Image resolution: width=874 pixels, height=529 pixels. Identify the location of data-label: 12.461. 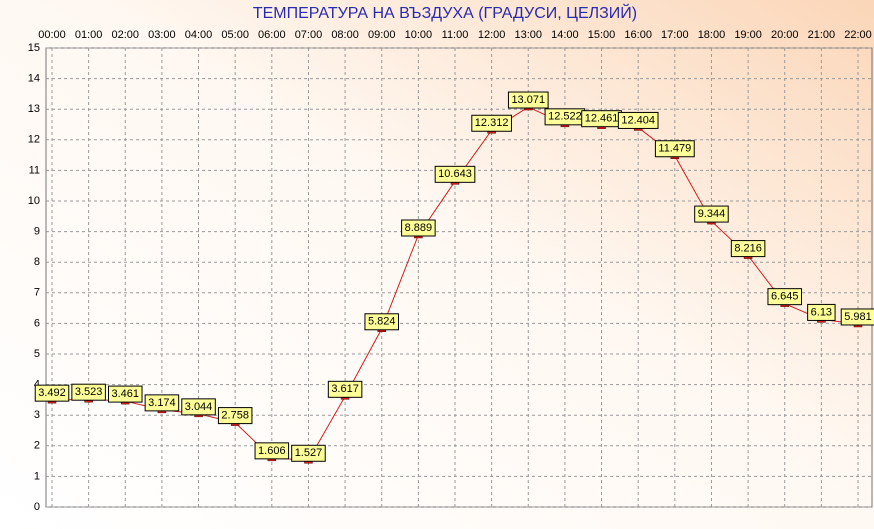
(601, 119).